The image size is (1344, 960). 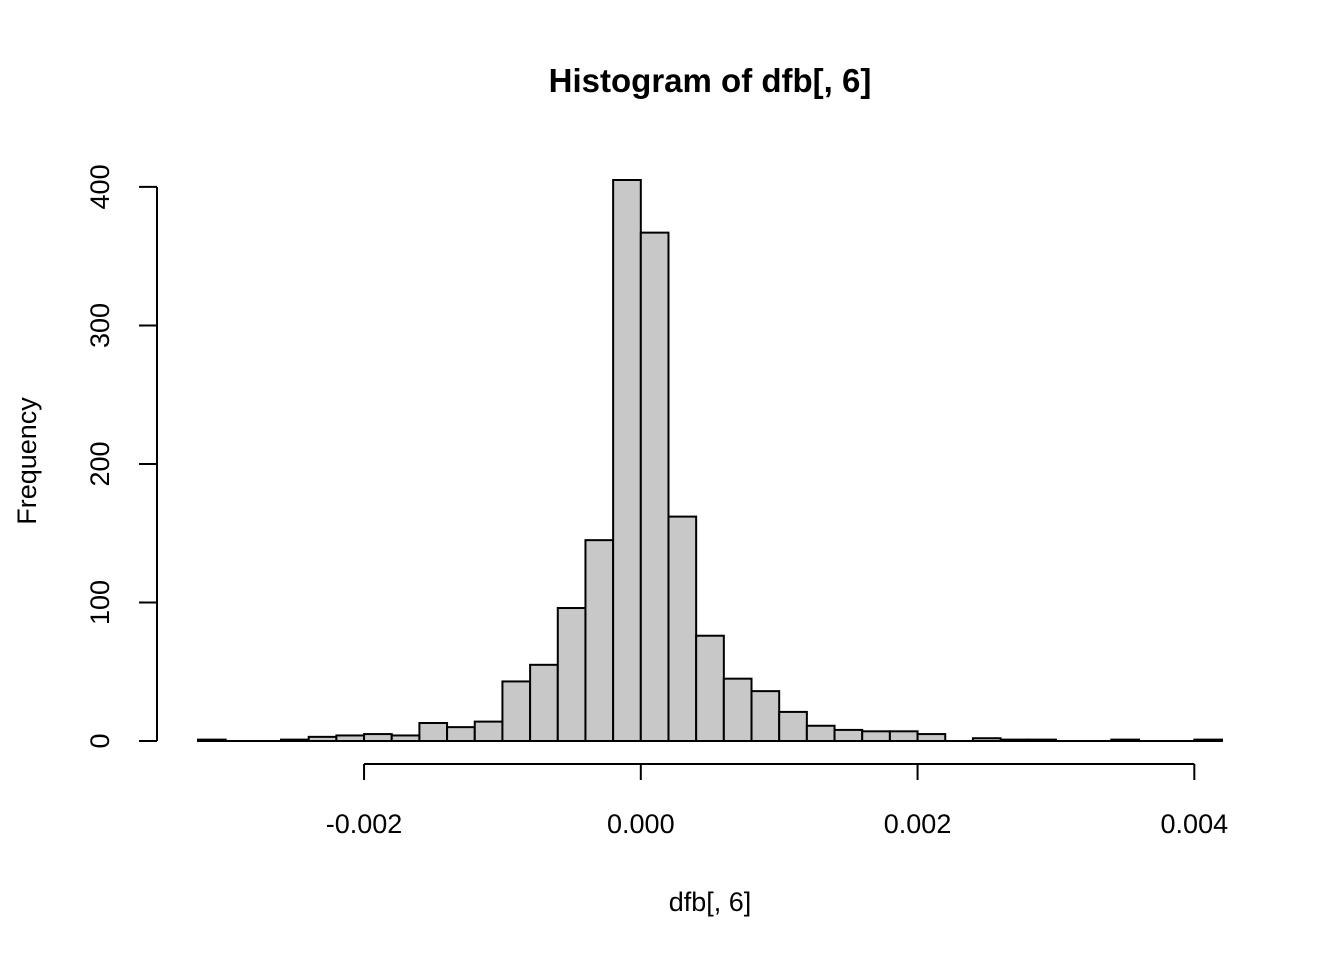 I want to click on y-tick-label: 0, so click(x=100, y=740).